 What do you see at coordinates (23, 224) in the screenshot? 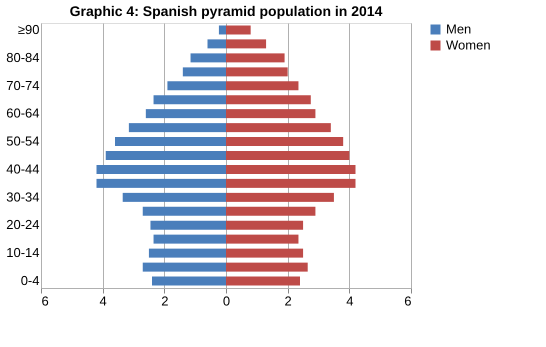
I see `y-tick-label: 20-24` at bounding box center [23, 224].